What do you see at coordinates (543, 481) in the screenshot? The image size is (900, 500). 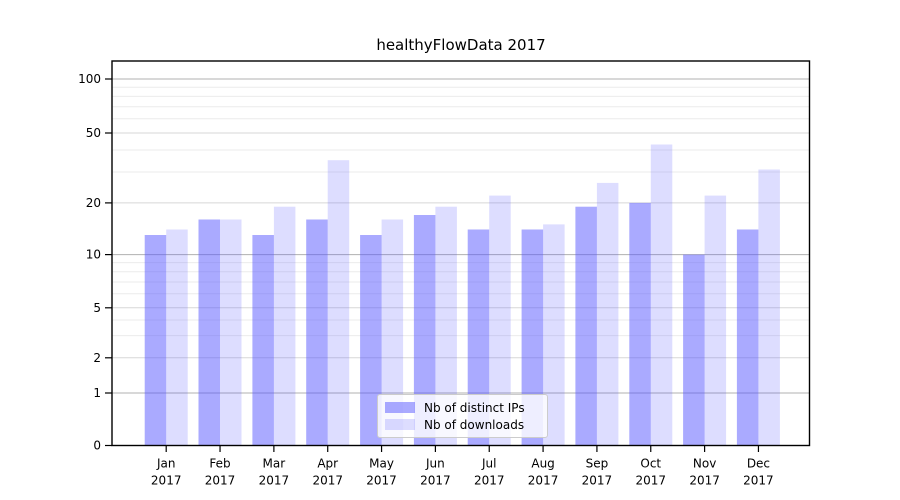 I see `tick-label-x-year-aug: 2017` at bounding box center [543, 481].